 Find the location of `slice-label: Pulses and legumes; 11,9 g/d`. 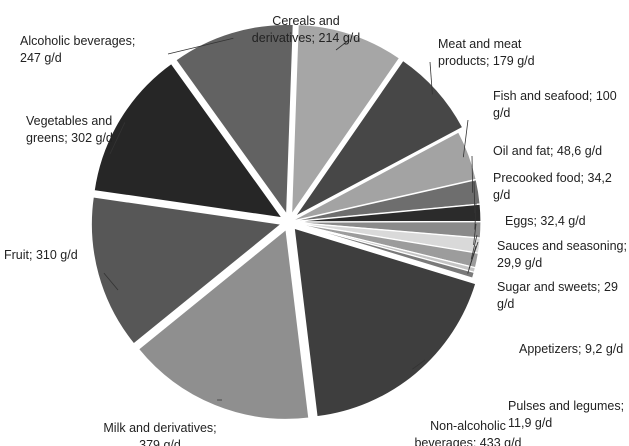

slice-label: Pulses and legumes; 11,9 g/d is located at coordinates (566, 414).